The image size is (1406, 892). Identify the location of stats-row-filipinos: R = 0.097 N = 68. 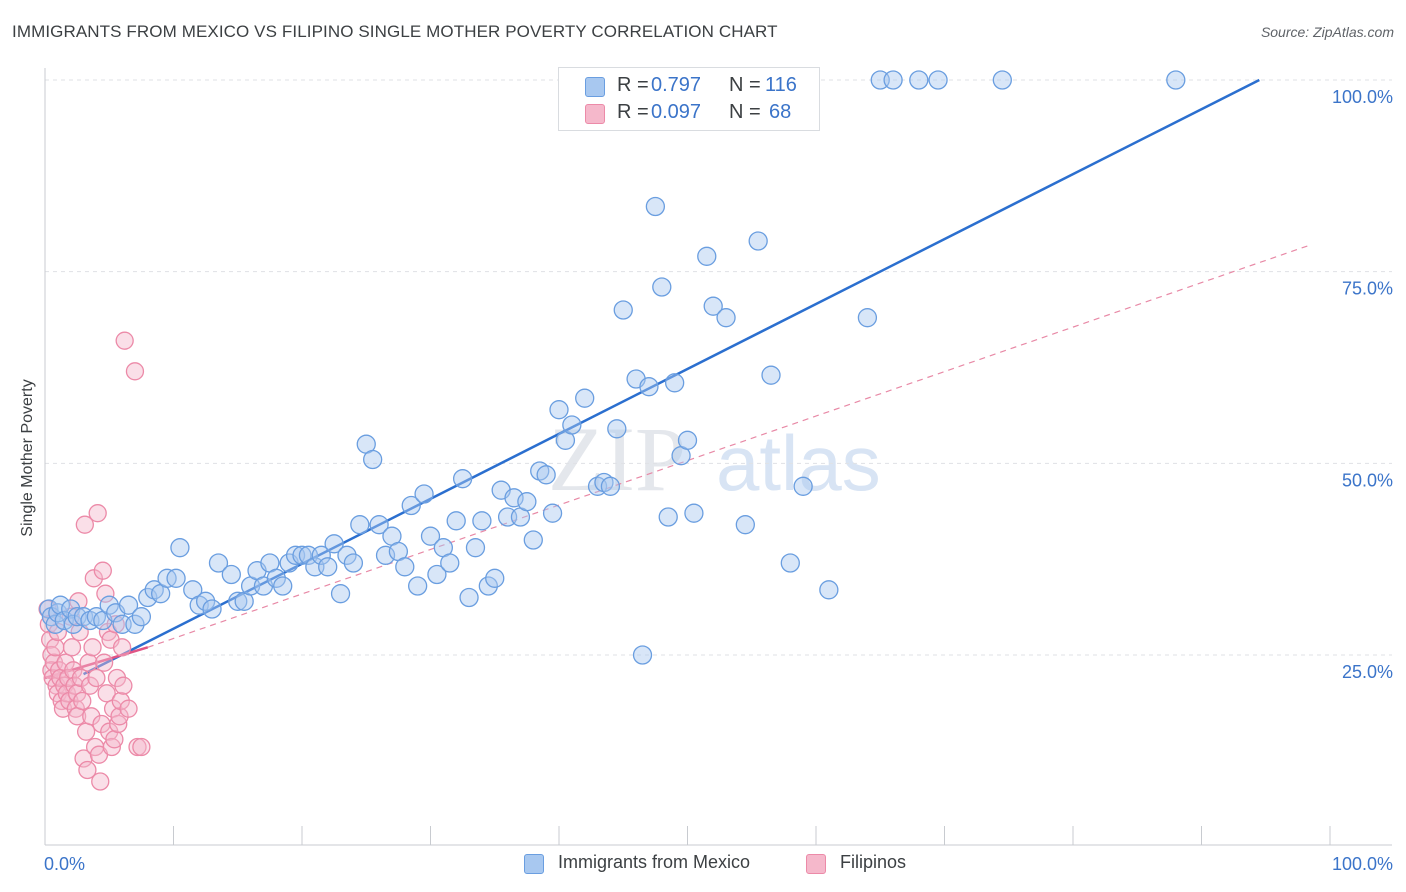
(689, 114).